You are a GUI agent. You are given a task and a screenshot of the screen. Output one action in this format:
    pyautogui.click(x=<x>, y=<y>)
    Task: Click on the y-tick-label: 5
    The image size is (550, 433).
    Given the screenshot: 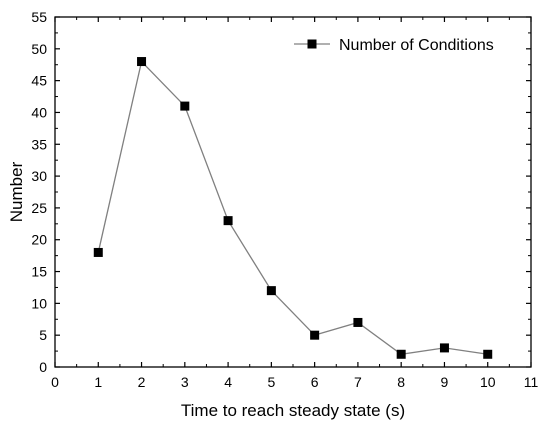 What is the action you would take?
    pyautogui.click(x=43, y=335)
    